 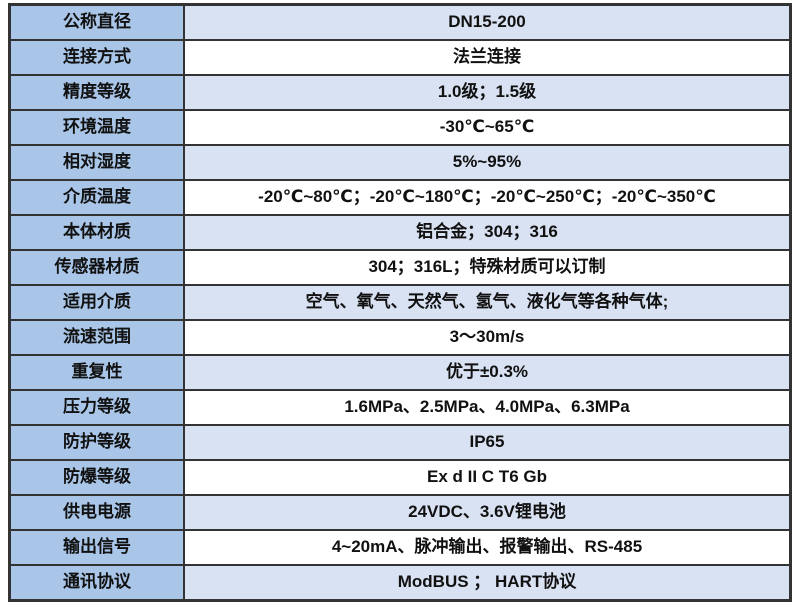 What do you see at coordinates (487, 477) in the screenshot?
I see `spec-value-cell: Ex d II C T6 Gb` at bounding box center [487, 477].